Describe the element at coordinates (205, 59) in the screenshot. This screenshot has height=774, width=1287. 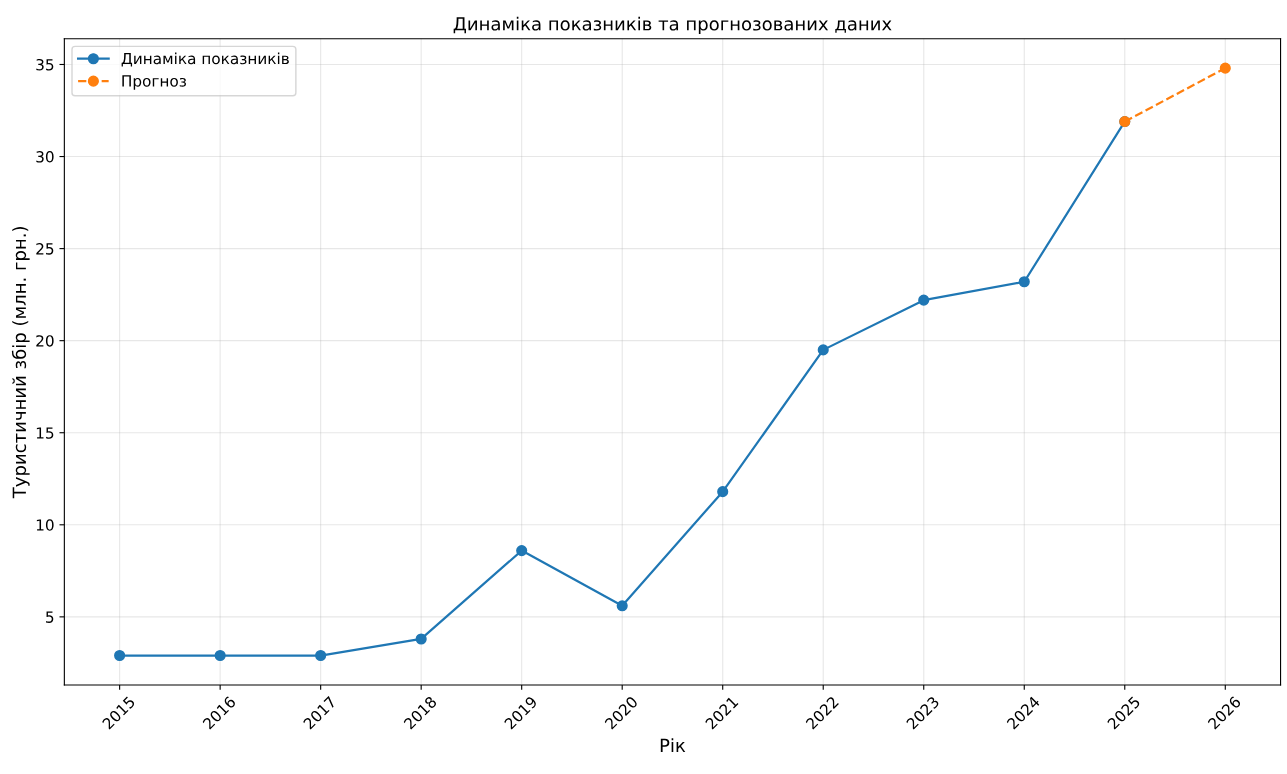
I see `legend-label: Динаміка показників` at that location.